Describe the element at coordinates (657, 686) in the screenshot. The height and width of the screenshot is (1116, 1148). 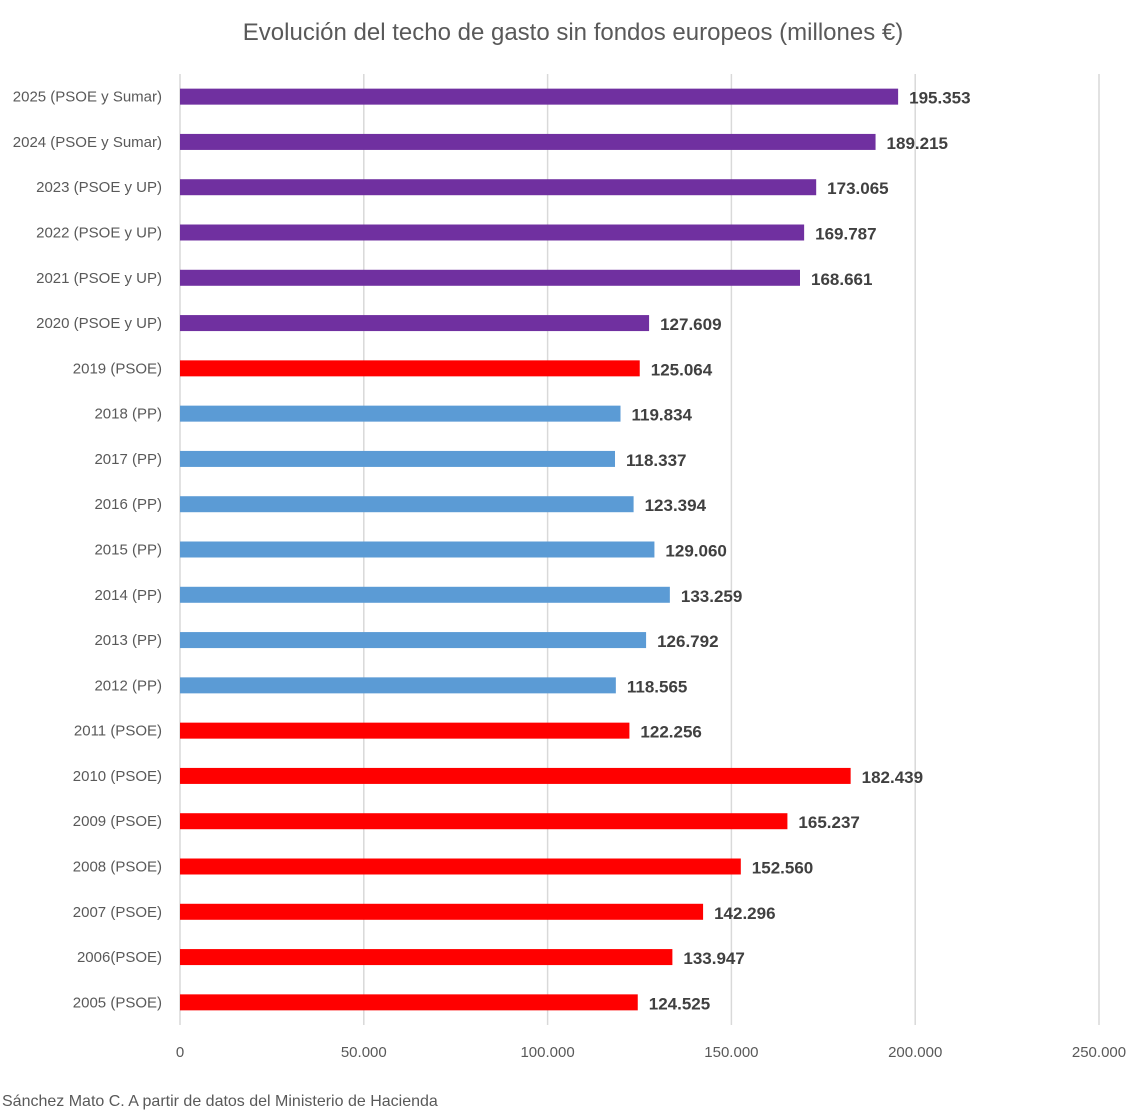
I see `data-label: 118.565` at that location.